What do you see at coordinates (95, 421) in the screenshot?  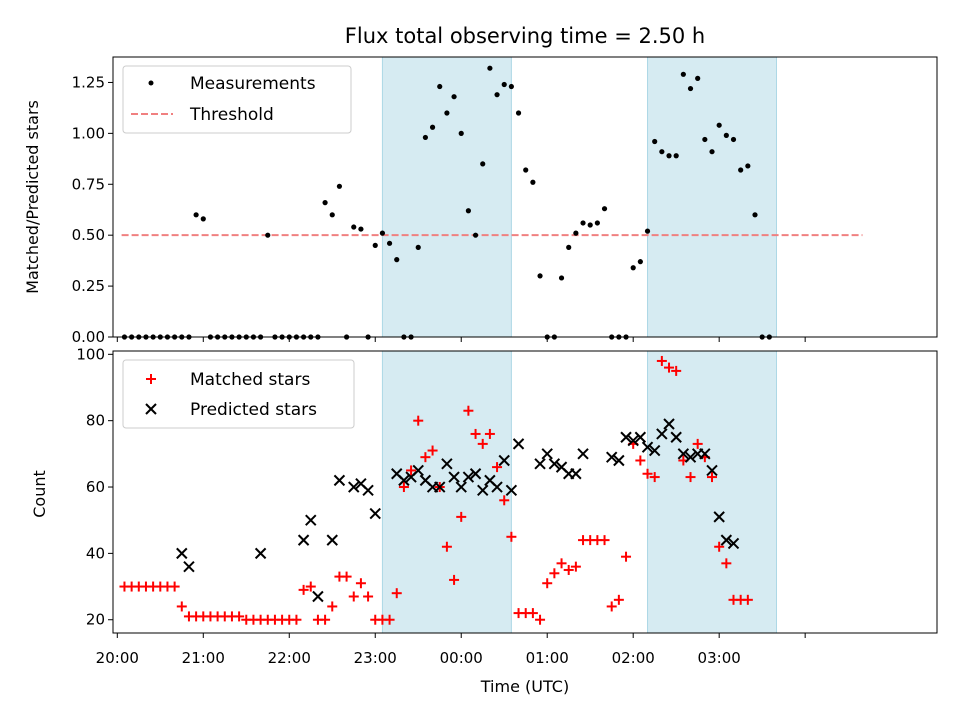 I see `bottom-ytick-label-3: 80` at bounding box center [95, 421].